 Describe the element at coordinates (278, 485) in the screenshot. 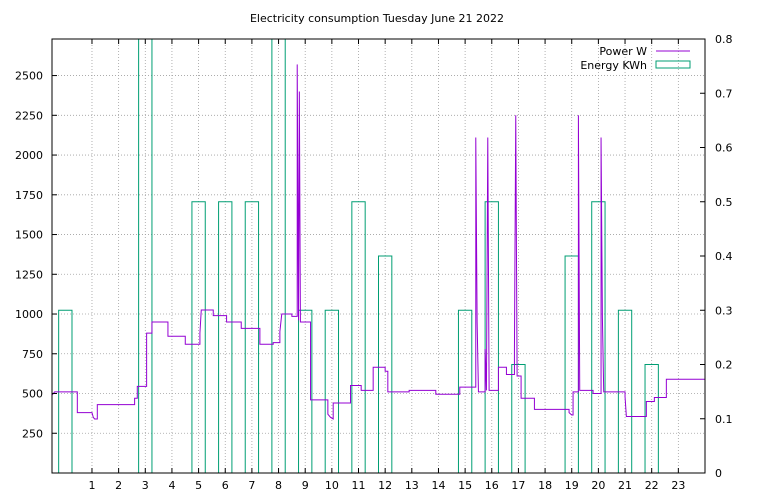

I see `x-tick-label: 8` at that location.